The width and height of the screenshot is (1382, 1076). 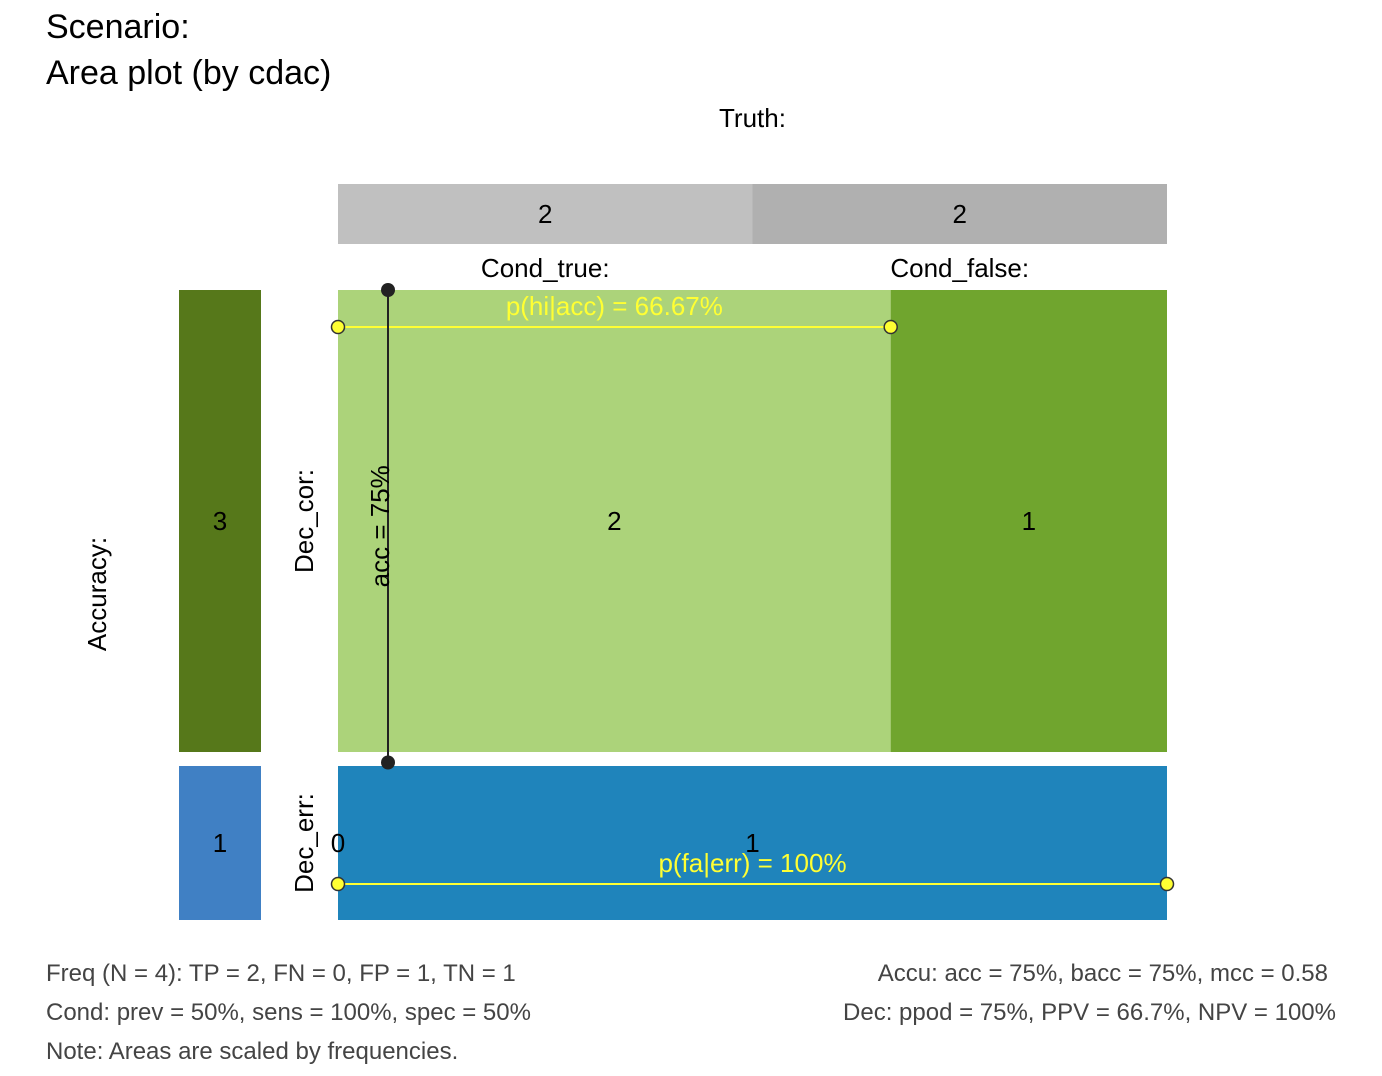 I want to click on acc-point-start, so click(x=388, y=290).